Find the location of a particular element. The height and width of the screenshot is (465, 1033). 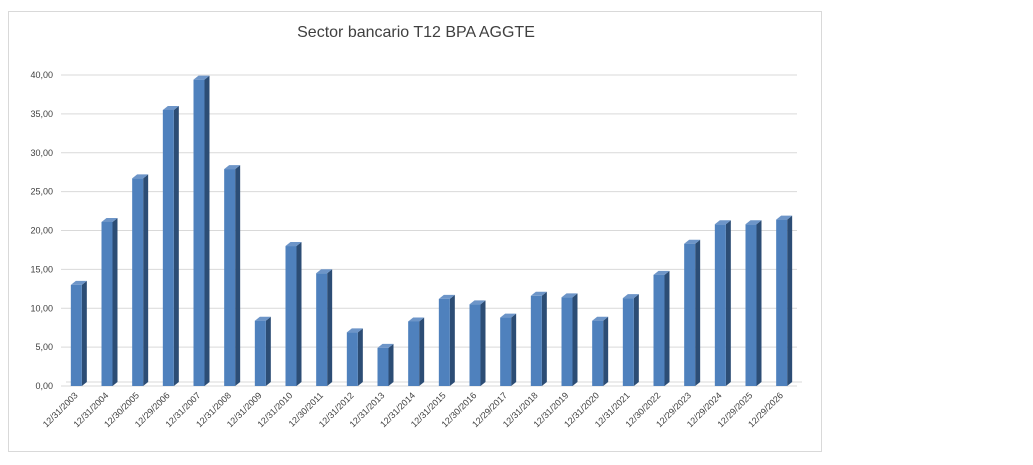

y-tick-label: 35,00 is located at coordinates (41, 114).